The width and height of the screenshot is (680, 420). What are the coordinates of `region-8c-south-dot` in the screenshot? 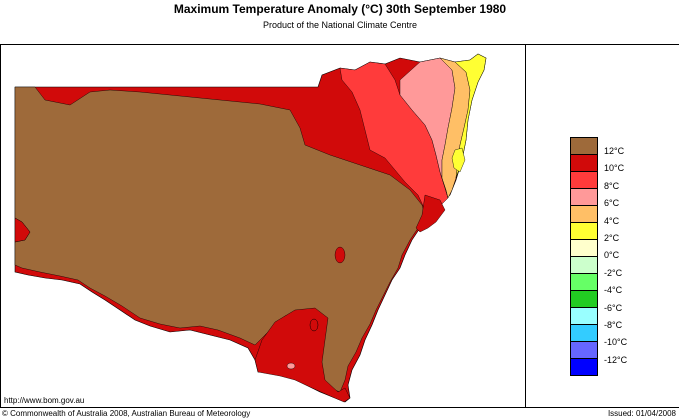 It's located at (291, 366).